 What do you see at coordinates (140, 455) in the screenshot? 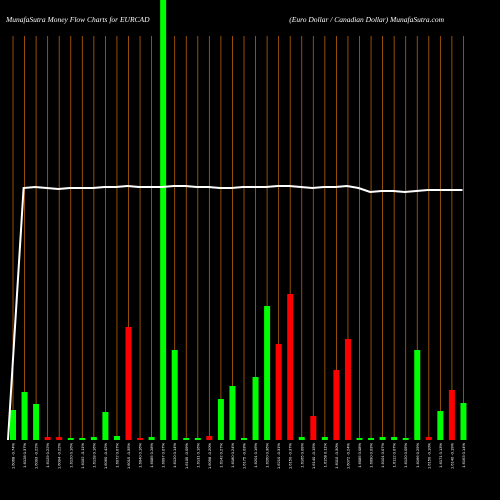
I see `x-tick-label: 1.6040 0.16%` at bounding box center [140, 455].